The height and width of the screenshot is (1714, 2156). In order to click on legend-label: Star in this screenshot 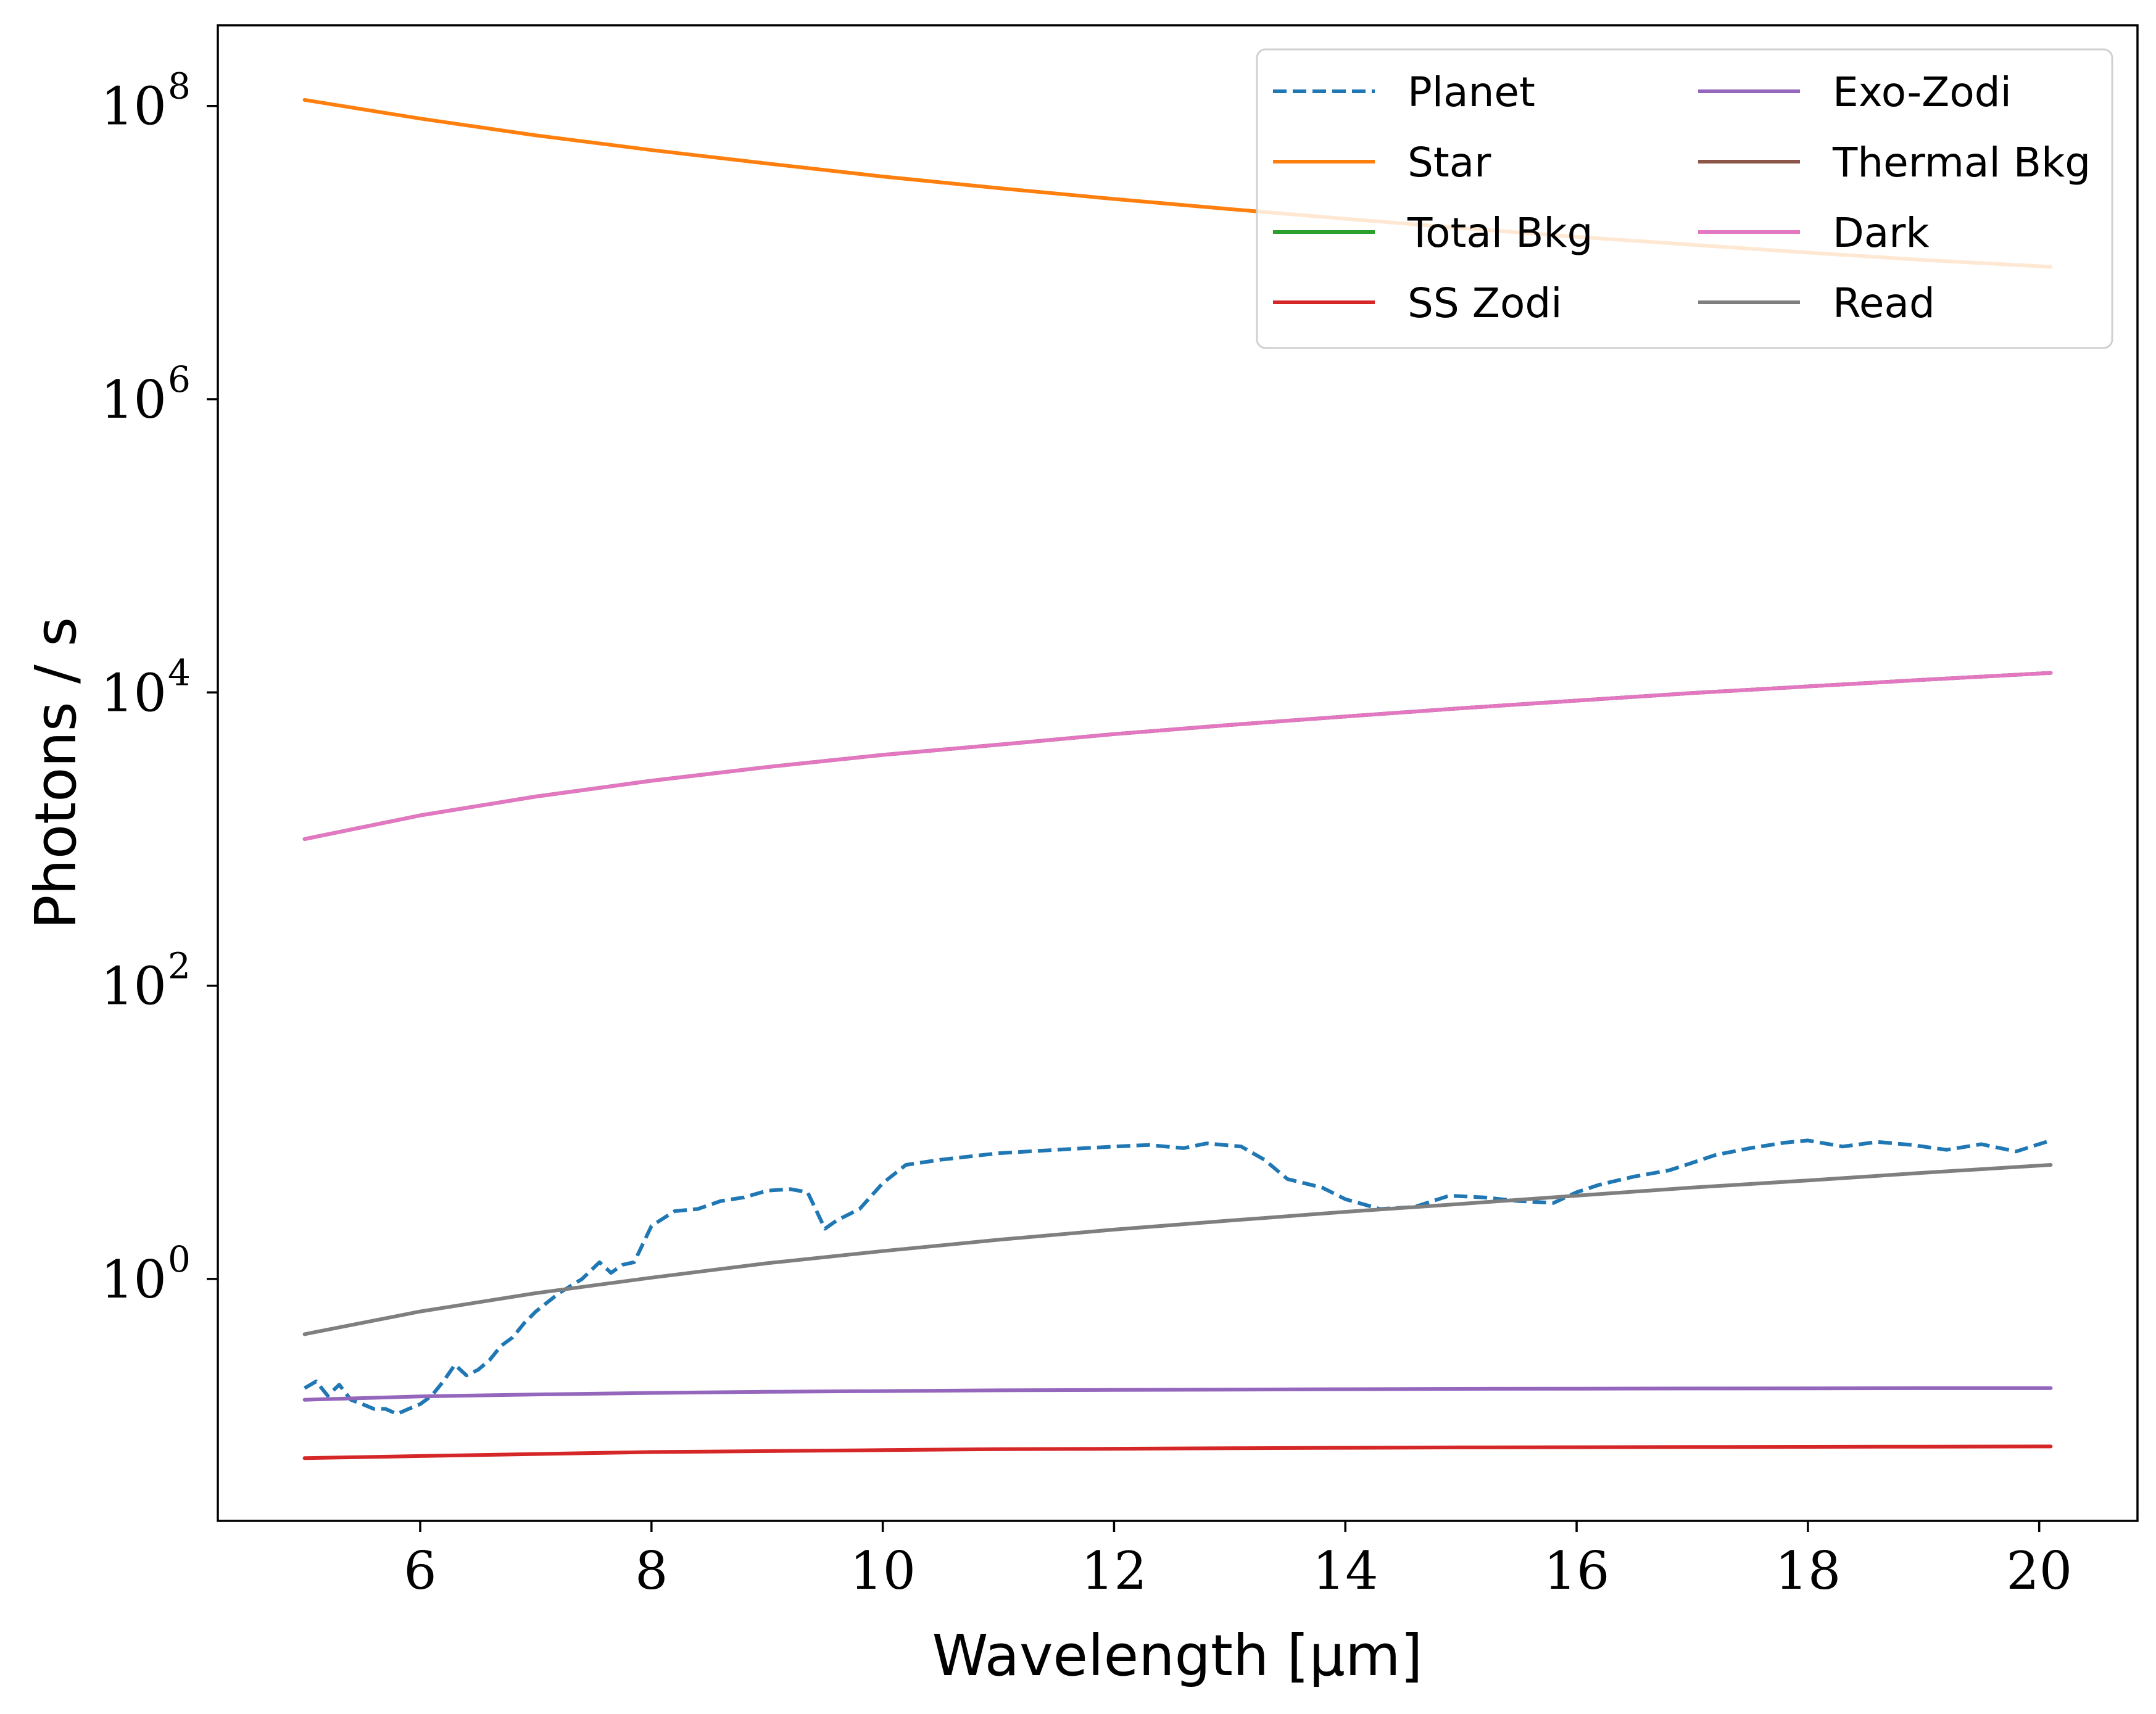, I will do `click(1449, 163)`.